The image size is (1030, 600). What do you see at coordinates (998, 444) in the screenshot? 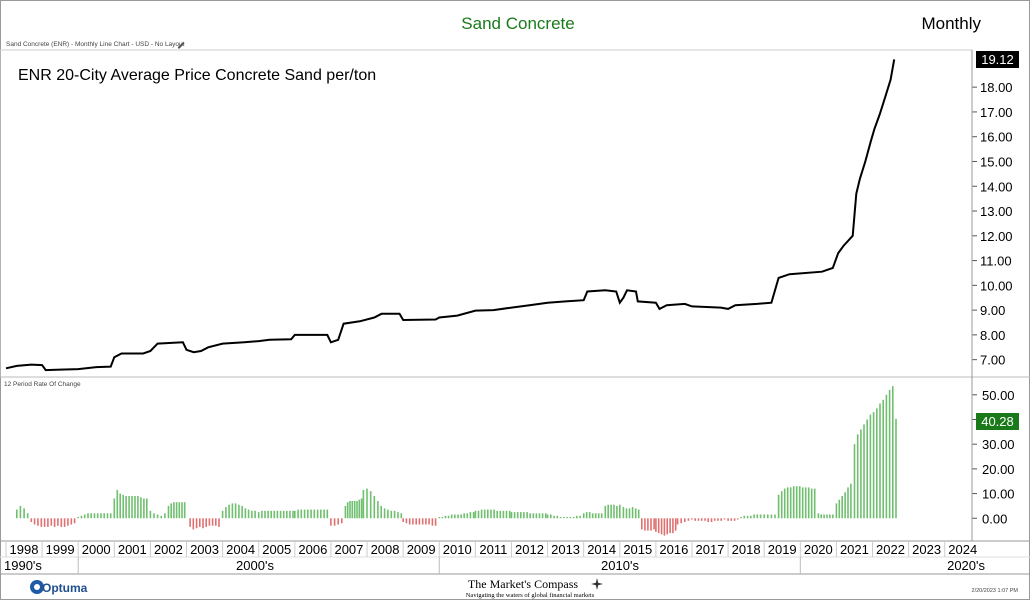
I see `roc-y-tick-label: 30.00` at bounding box center [998, 444].